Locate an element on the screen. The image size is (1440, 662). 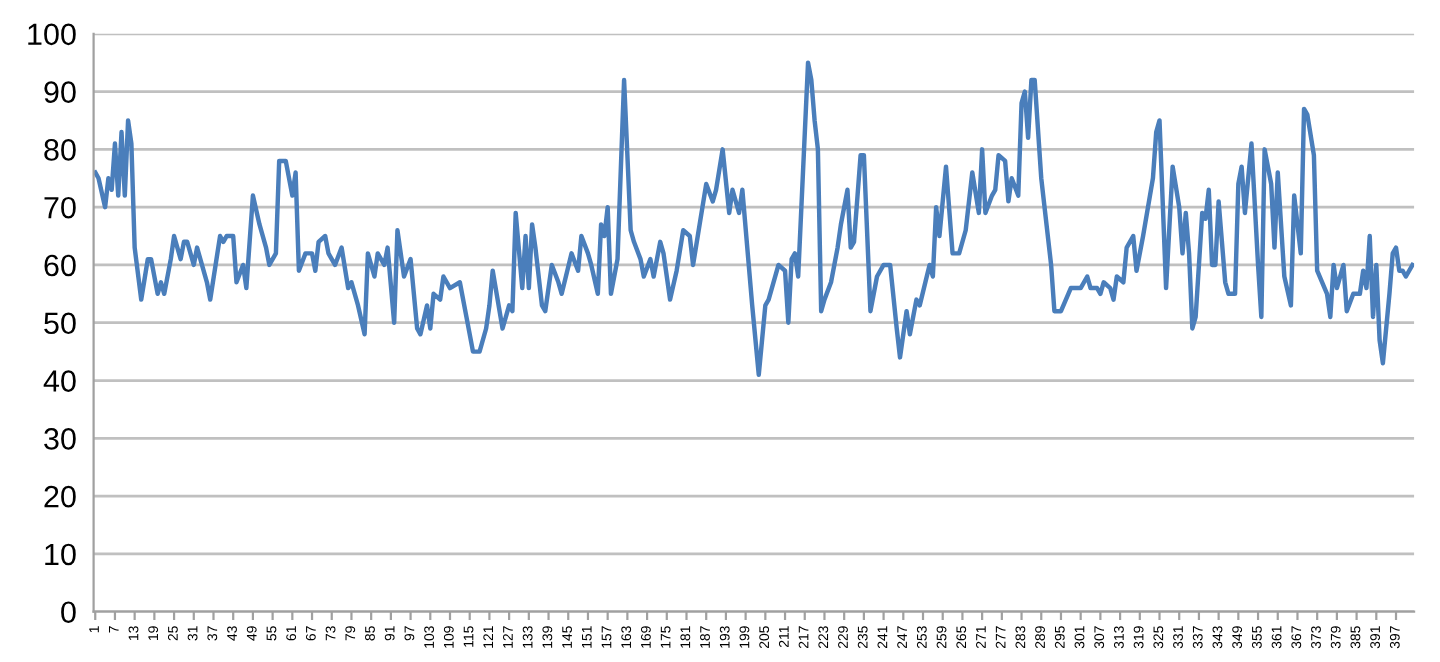
y-tick-label: 80 is located at coordinates (60, 150).